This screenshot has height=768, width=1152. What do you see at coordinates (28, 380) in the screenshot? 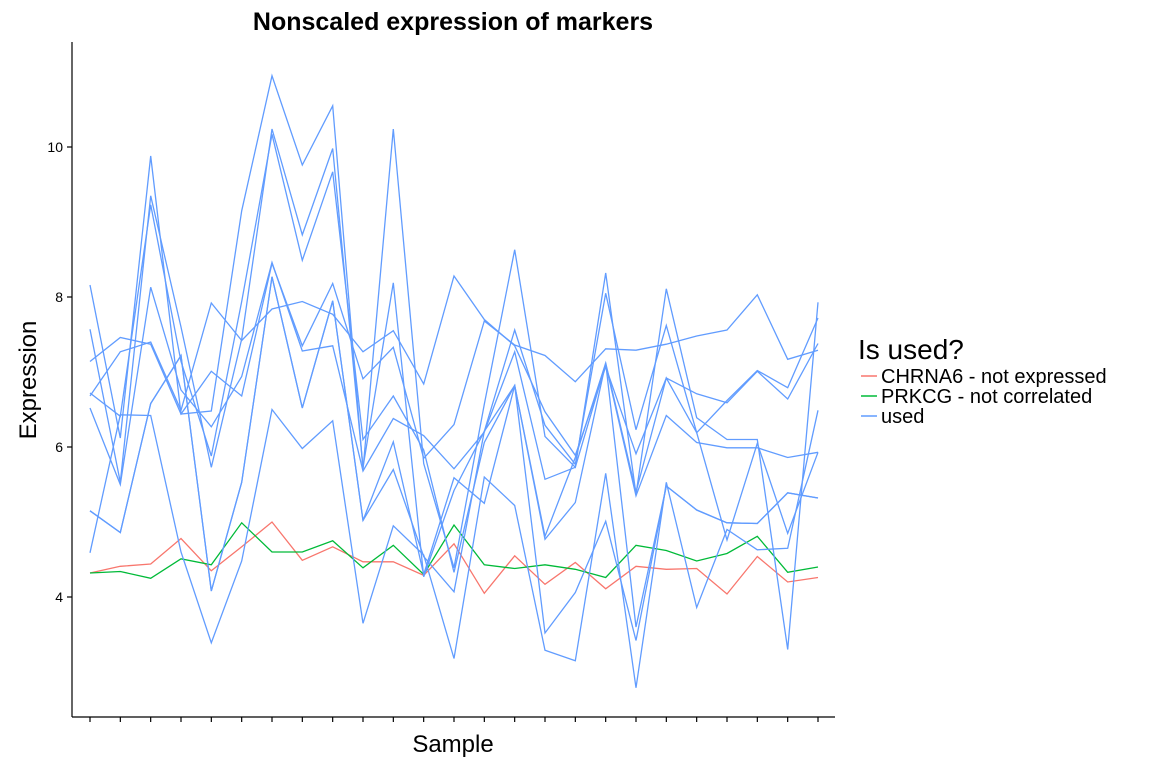
I see `y-axis-title: Expression` at bounding box center [28, 380].